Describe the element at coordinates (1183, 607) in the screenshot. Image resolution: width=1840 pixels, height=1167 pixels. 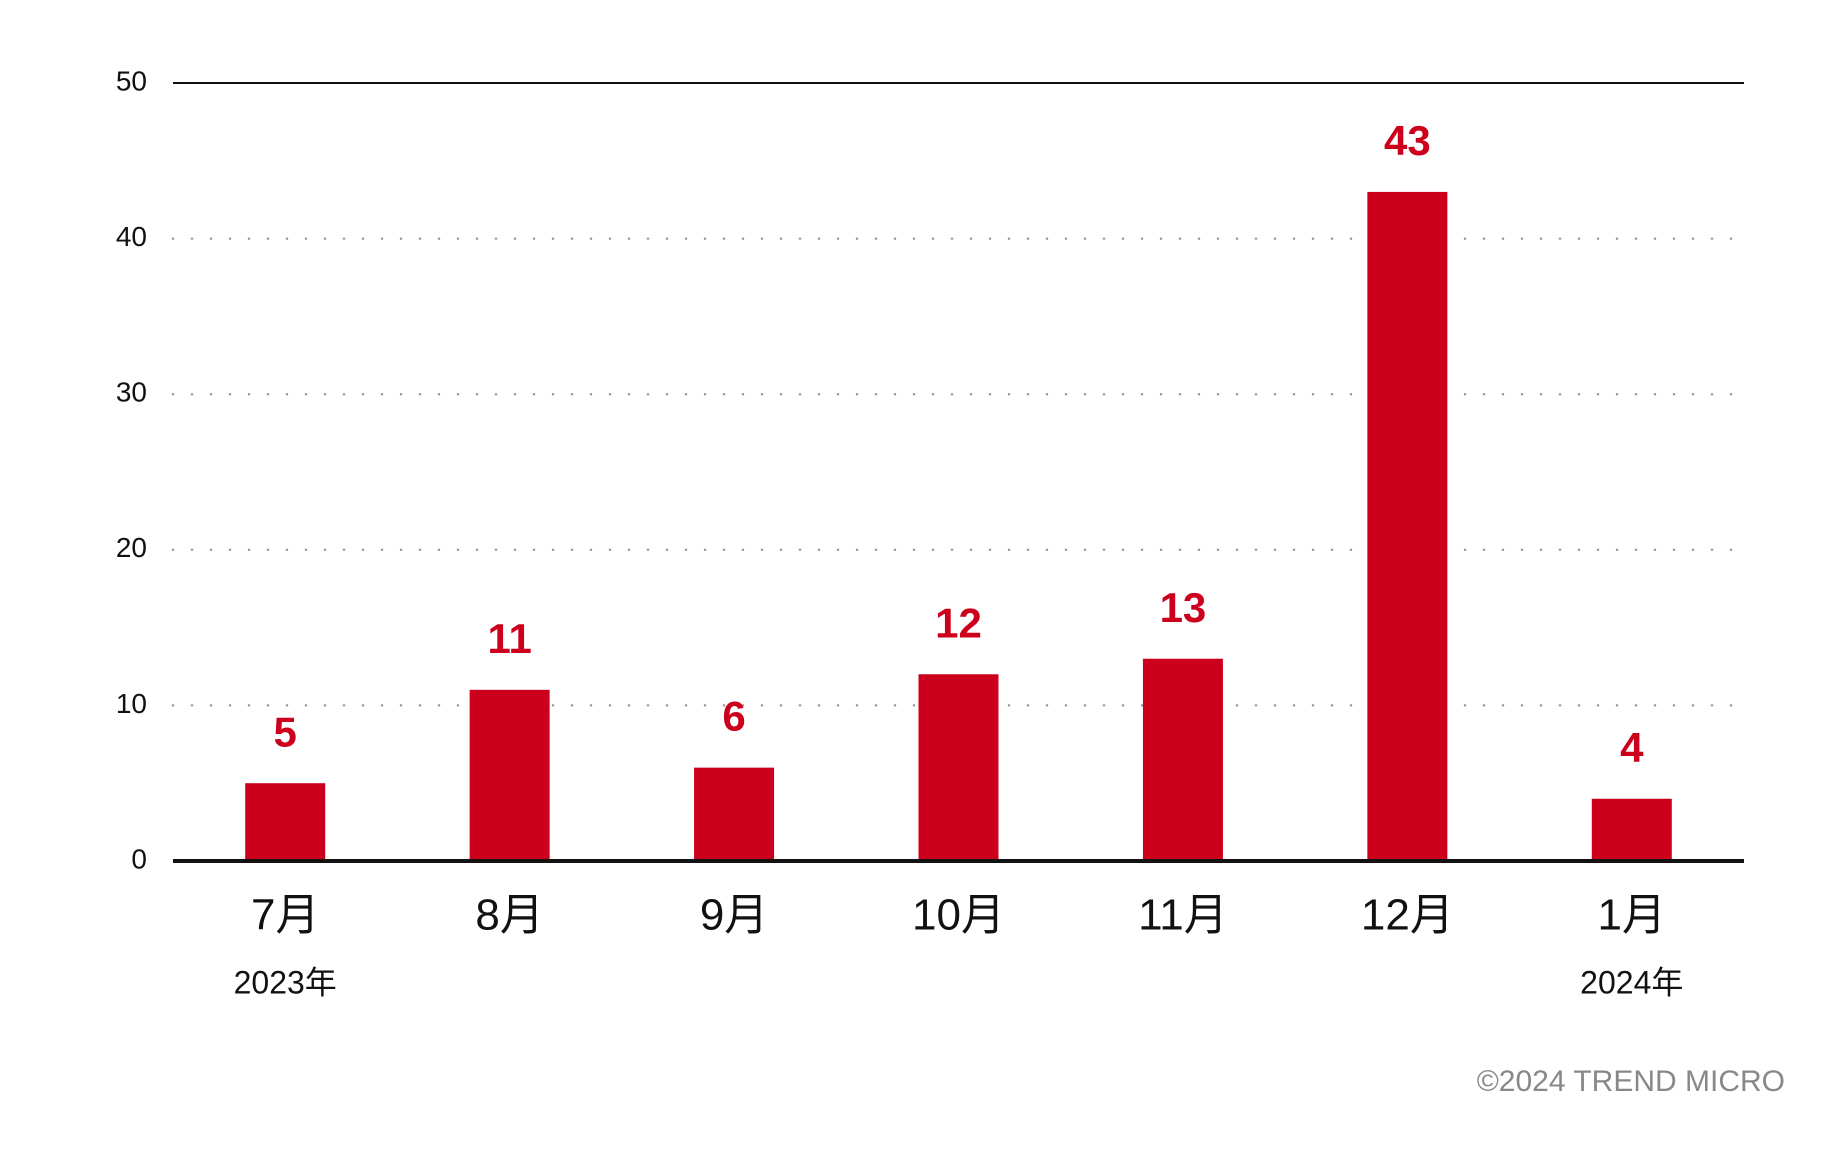
I see `value-label: 13` at that location.